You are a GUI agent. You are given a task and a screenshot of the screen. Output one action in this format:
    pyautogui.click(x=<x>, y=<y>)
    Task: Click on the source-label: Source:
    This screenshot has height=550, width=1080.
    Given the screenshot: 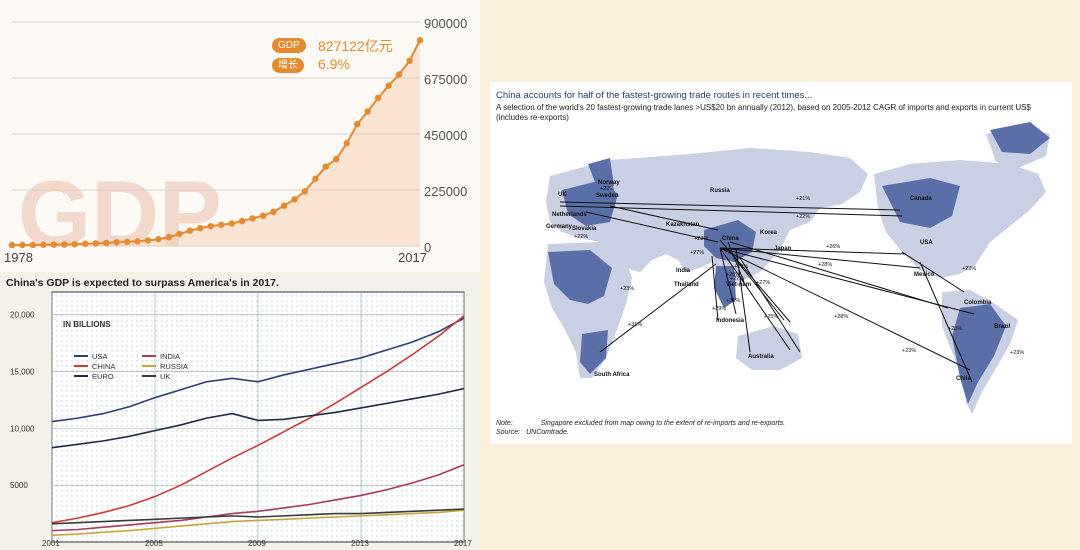 What is the action you would take?
    pyautogui.click(x=508, y=432)
    